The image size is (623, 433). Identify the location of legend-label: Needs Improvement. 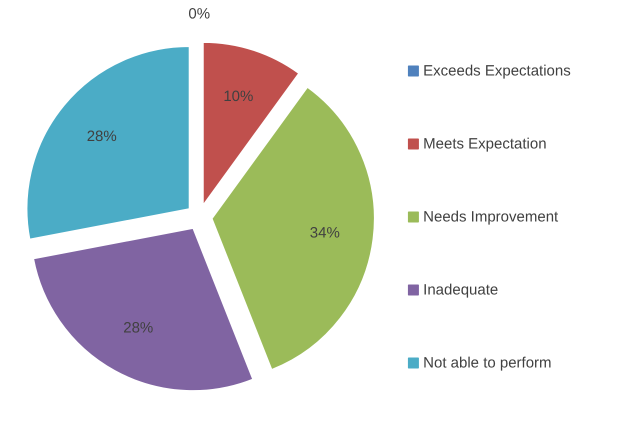
(491, 217).